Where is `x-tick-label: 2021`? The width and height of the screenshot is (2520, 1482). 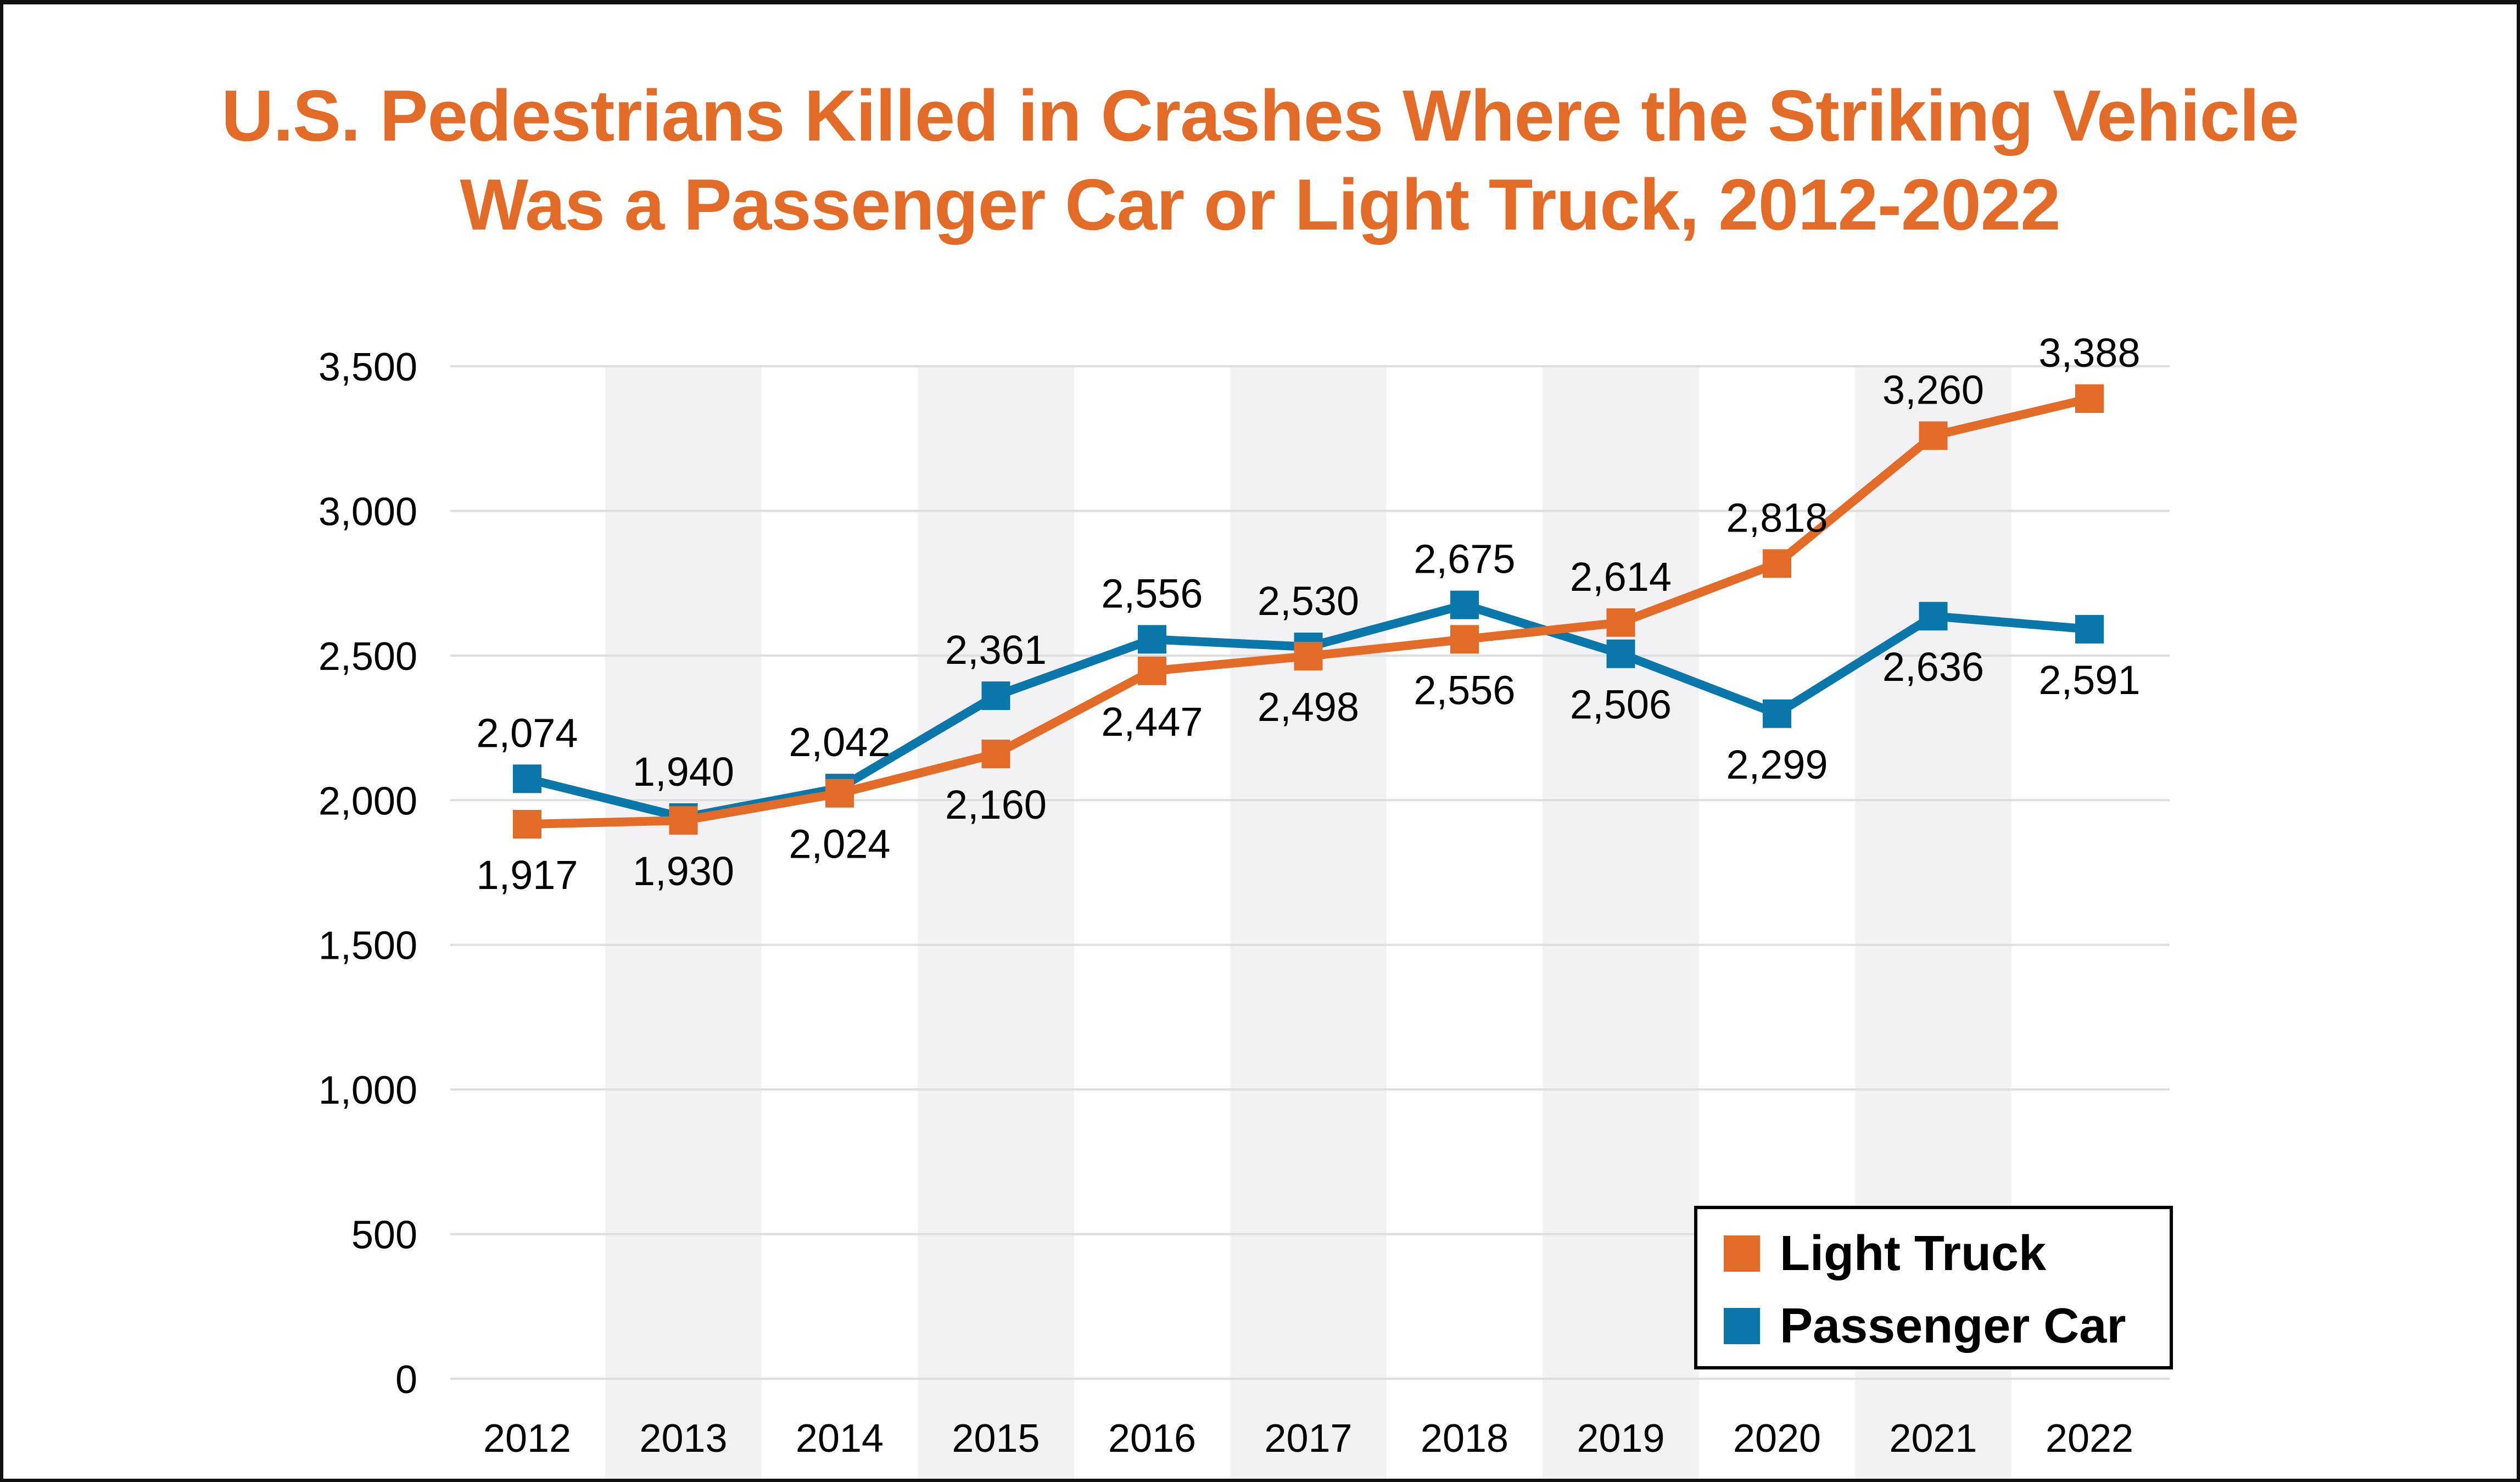
x-tick-label: 2021 is located at coordinates (1933, 1439).